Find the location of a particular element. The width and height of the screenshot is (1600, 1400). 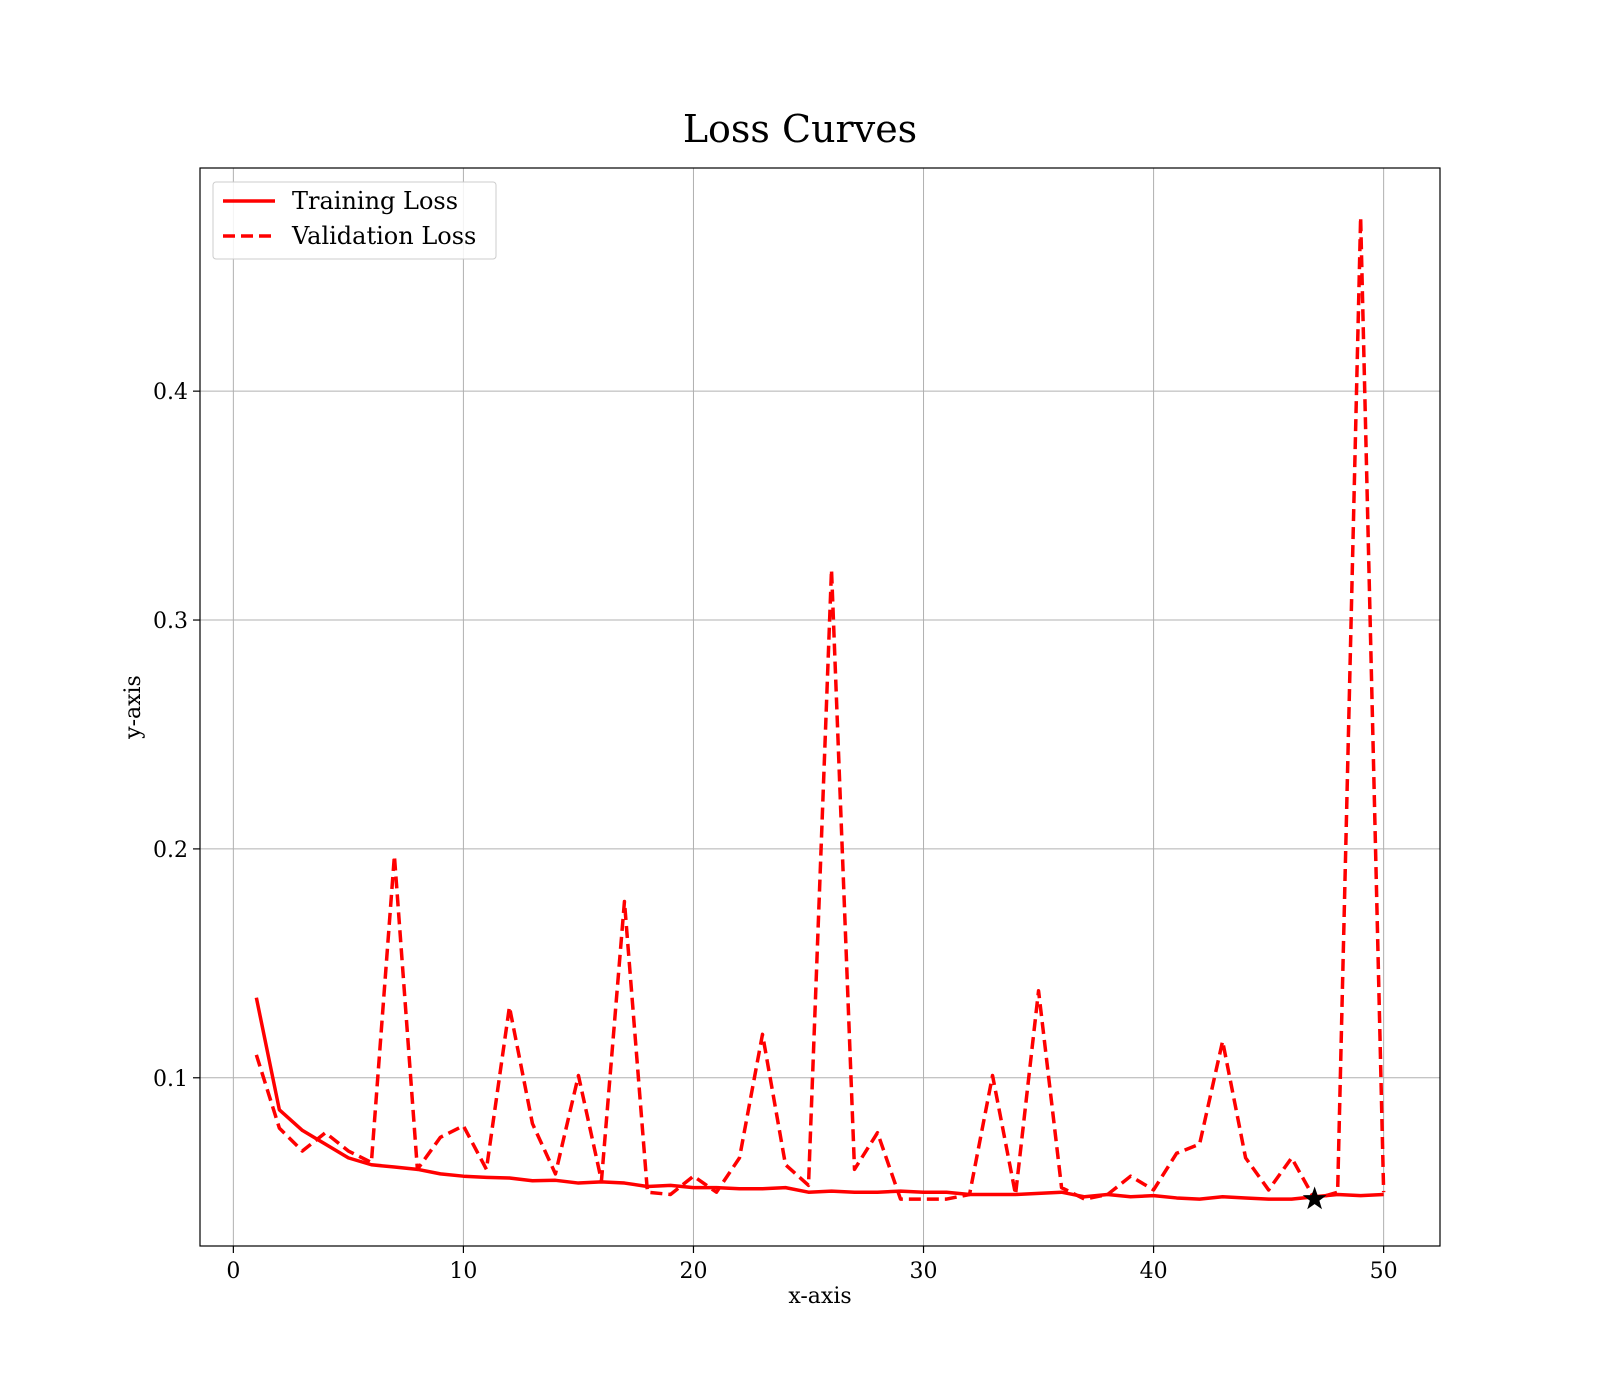

x-tick-label: 20 is located at coordinates (693, 1271).